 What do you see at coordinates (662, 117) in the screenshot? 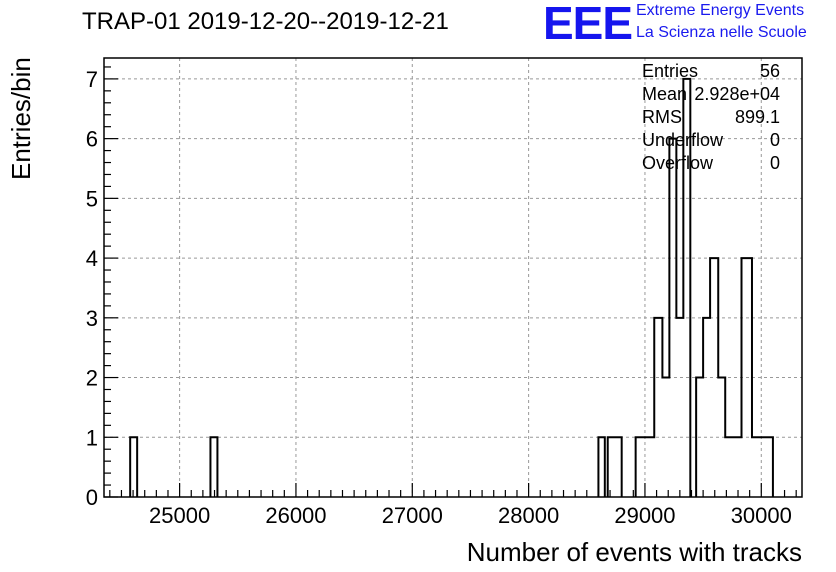
I see `stat-label: RMS` at bounding box center [662, 117].